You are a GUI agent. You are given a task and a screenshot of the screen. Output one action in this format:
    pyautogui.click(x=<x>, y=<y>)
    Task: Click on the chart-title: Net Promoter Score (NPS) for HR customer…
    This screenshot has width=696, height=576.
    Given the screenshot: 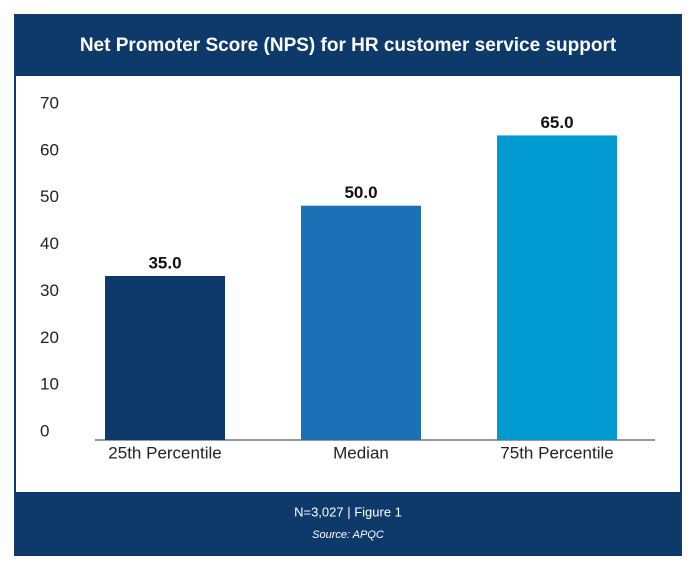 What is the action you would take?
    pyautogui.click(x=348, y=45)
    